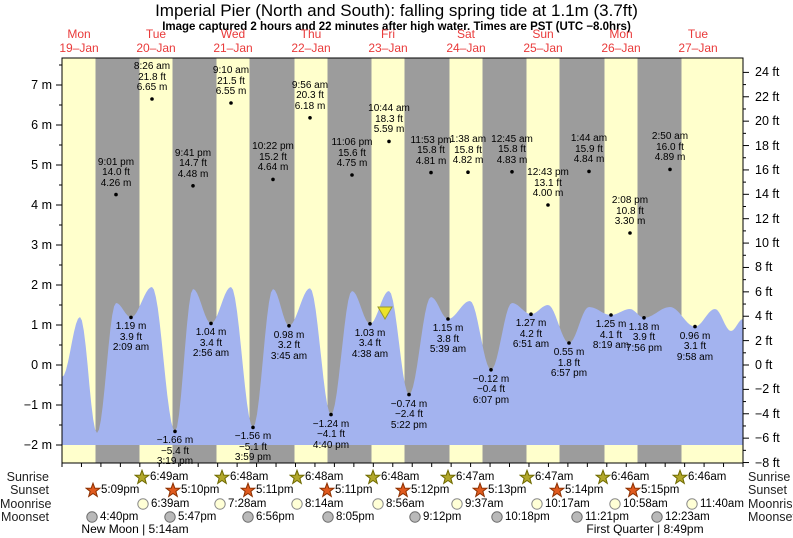 The image size is (793, 538). I want to click on sunset-time: 5:14pm, so click(584, 490).